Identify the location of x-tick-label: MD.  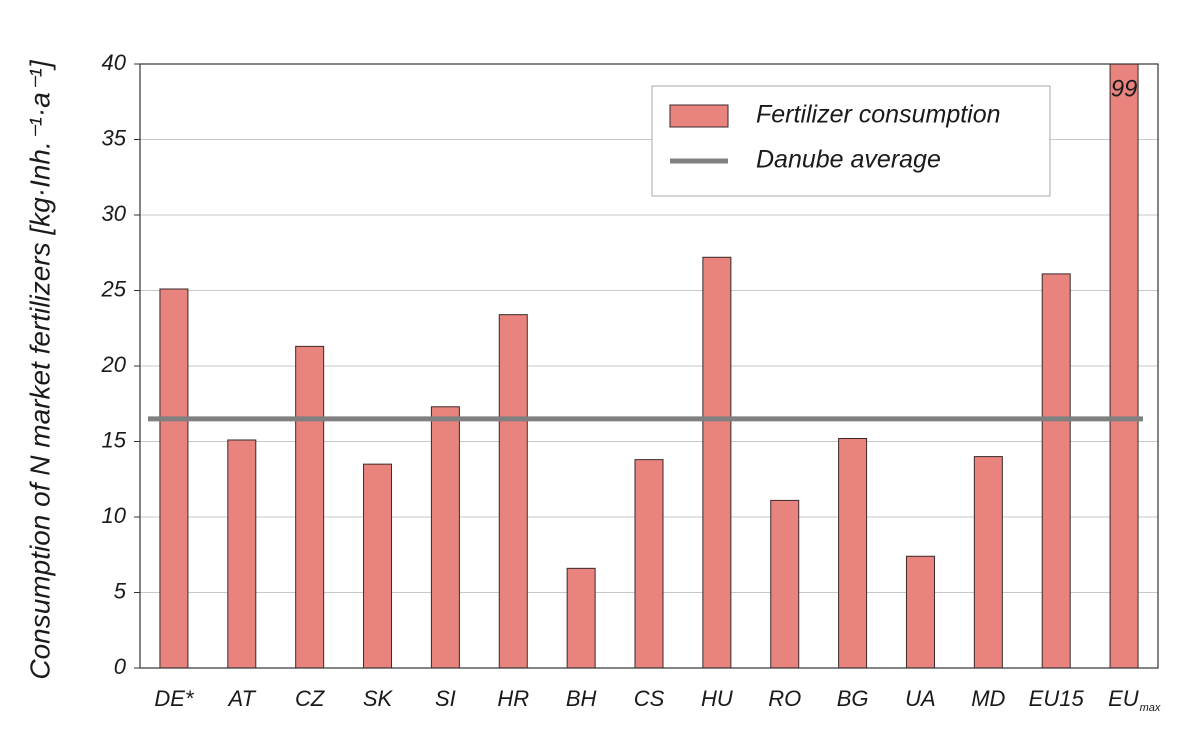
(988, 698).